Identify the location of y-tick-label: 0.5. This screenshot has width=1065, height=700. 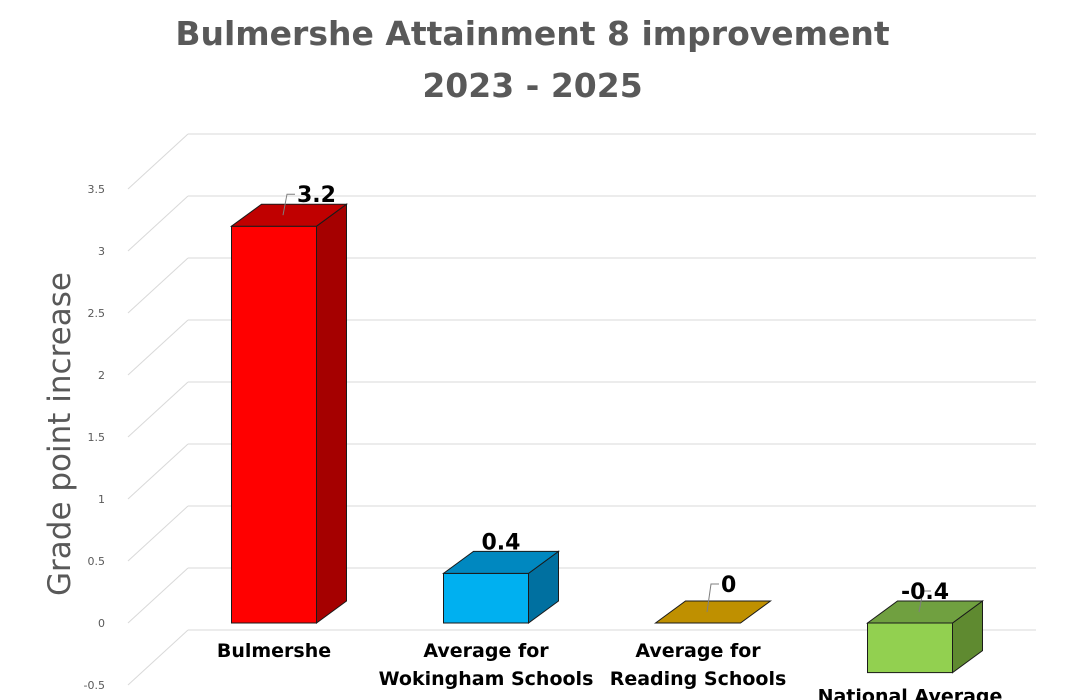
(97, 561).